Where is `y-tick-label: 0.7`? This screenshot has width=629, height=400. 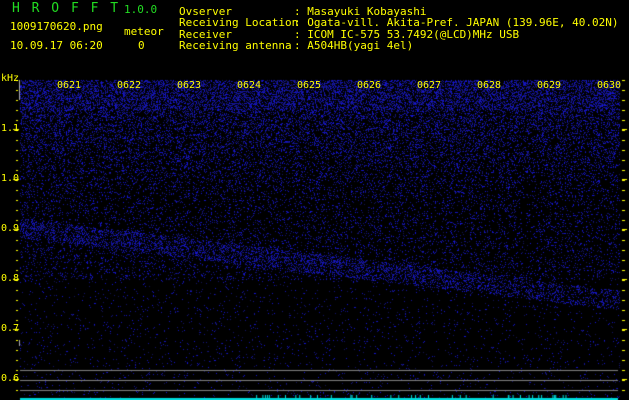
y-tick-label: 0.7 is located at coordinates (10, 328).